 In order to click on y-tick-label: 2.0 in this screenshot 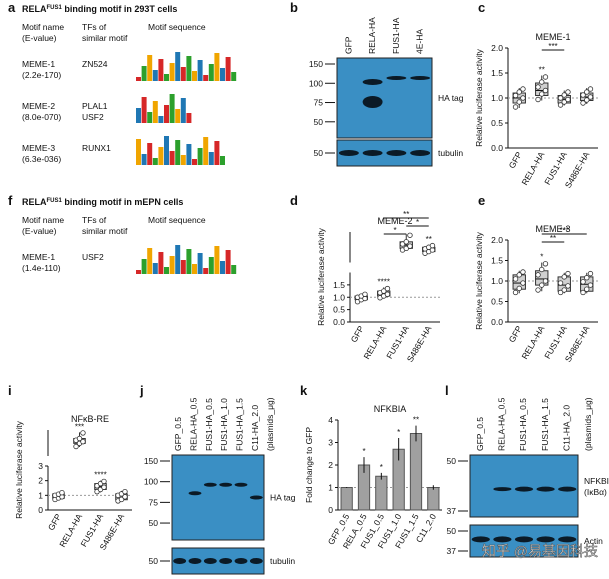, I will do `click(497, 48)`.